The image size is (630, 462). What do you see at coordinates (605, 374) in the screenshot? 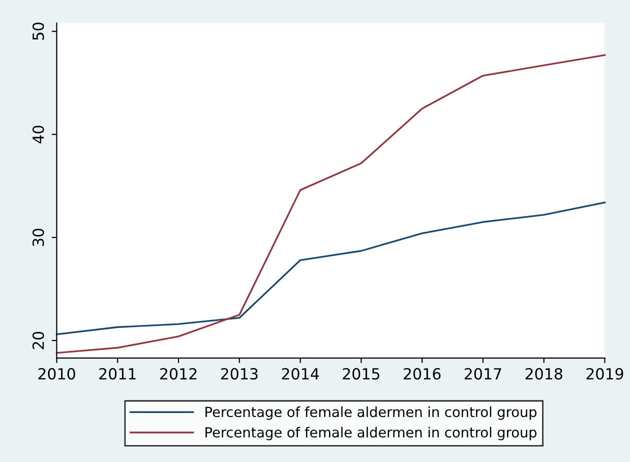
I see `x-tick-label: 2019` at bounding box center [605, 374].